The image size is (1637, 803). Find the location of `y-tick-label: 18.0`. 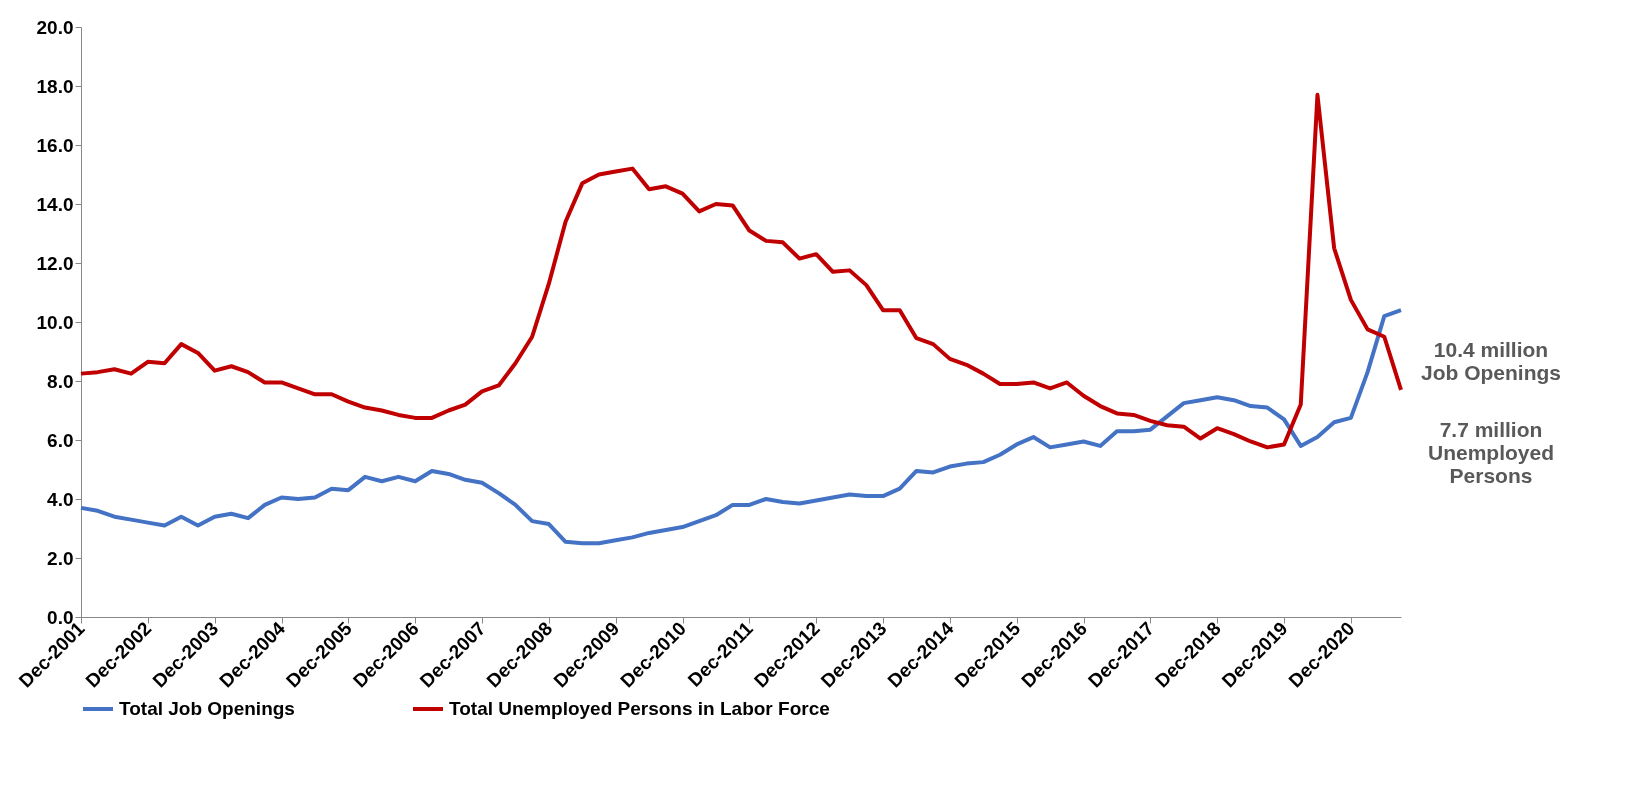

y-tick-label: 18.0 is located at coordinates (55, 86).